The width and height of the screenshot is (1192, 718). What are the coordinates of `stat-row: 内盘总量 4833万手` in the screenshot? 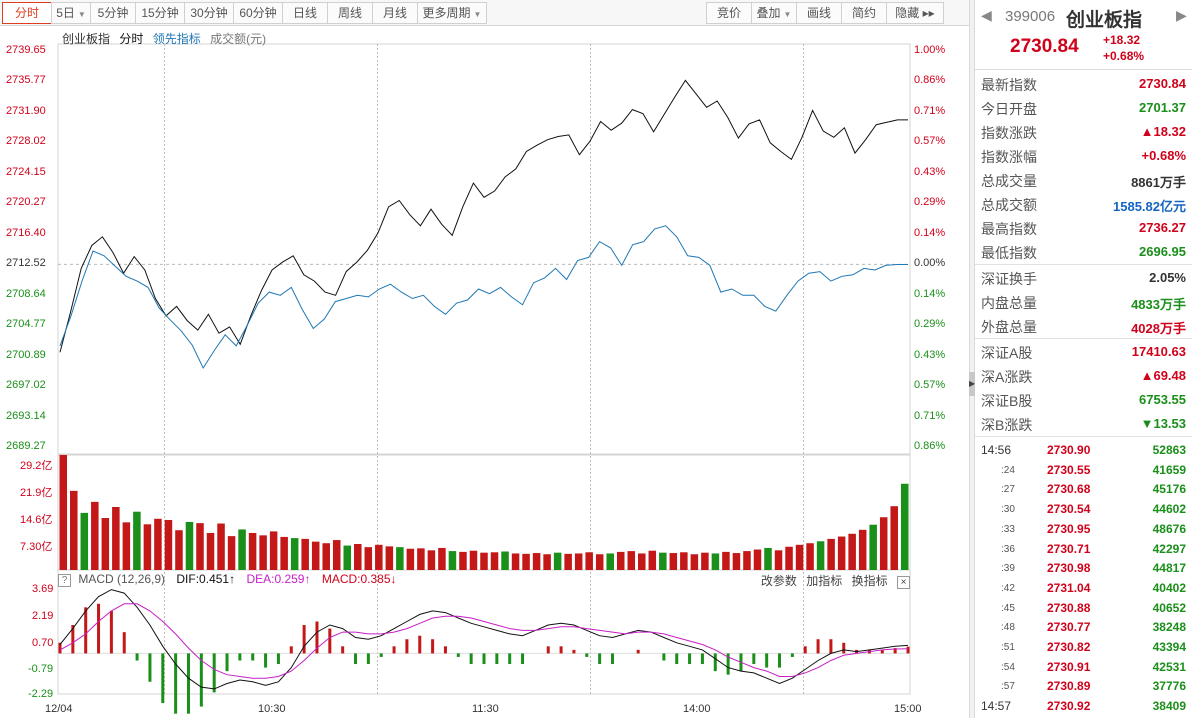 It's located at (1083, 302).